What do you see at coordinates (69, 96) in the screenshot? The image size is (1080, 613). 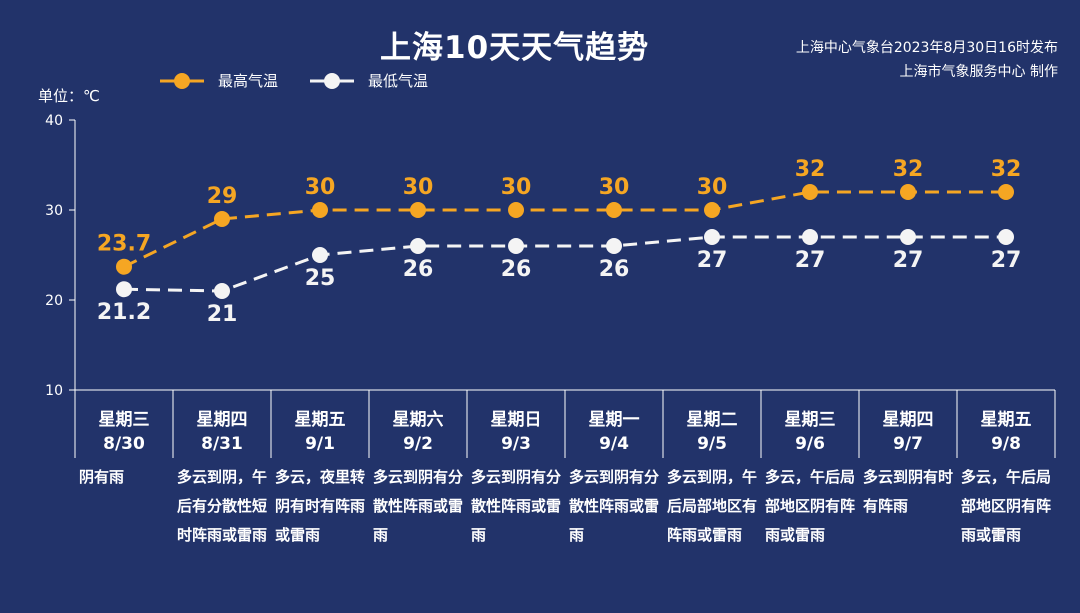 I see `unit-label: 单位：℃` at bounding box center [69, 96].